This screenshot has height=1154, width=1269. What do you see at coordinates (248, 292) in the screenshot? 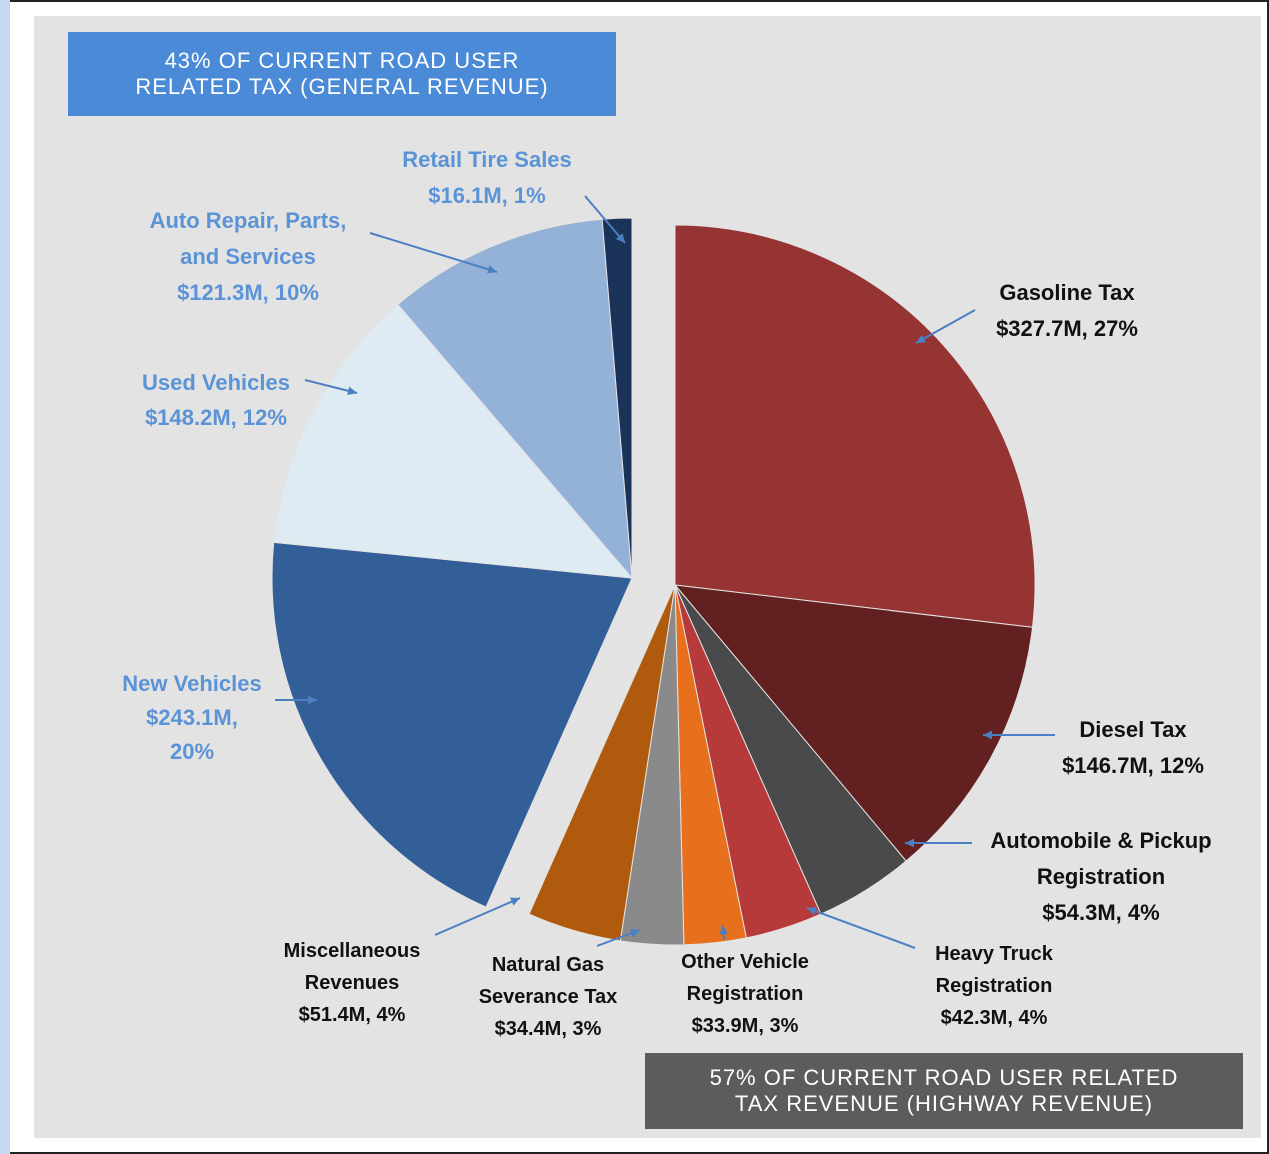
I see `label-line: $121.3M, 10%` at bounding box center [248, 292].